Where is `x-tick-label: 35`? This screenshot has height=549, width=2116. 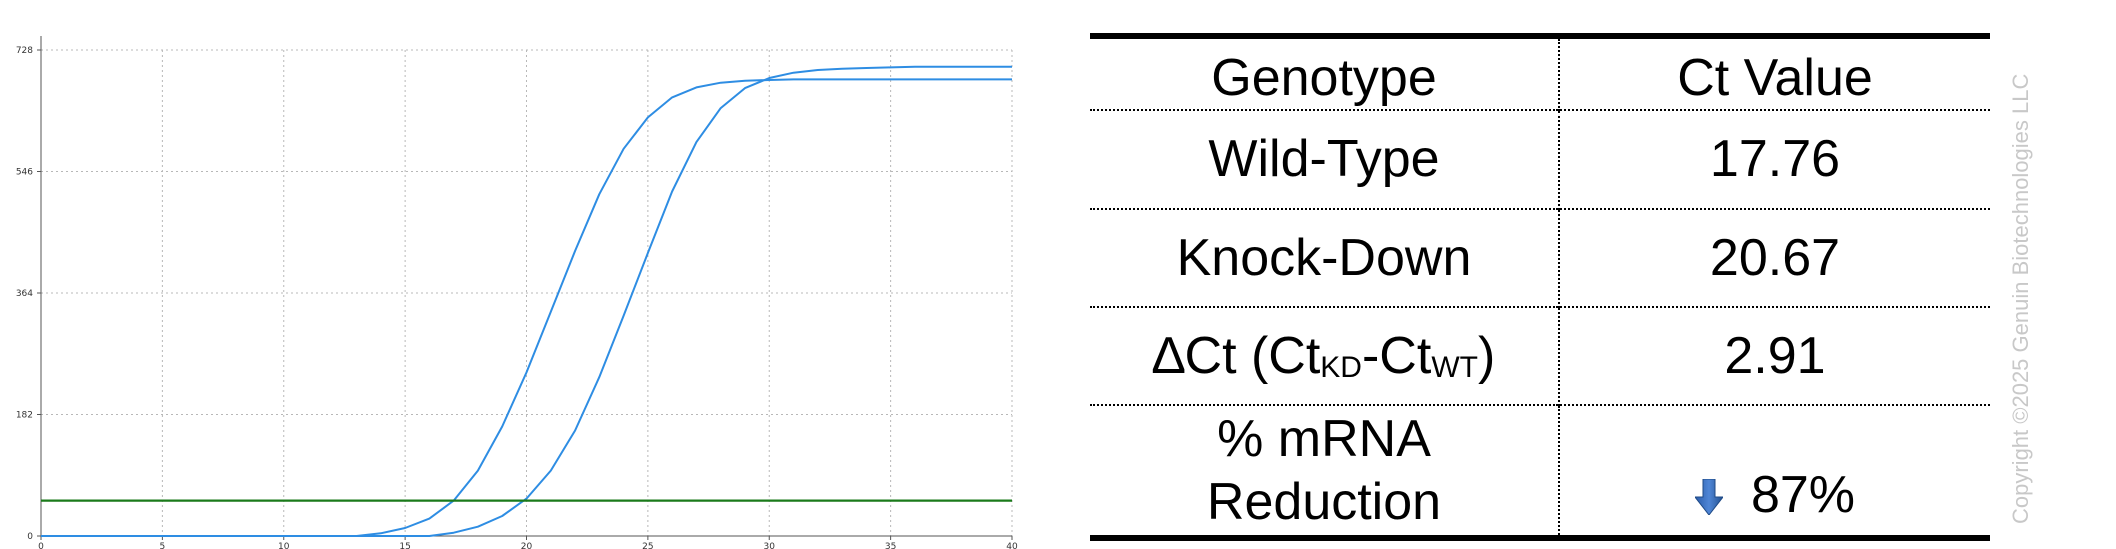 x-tick-label: 35 is located at coordinates (890, 545).